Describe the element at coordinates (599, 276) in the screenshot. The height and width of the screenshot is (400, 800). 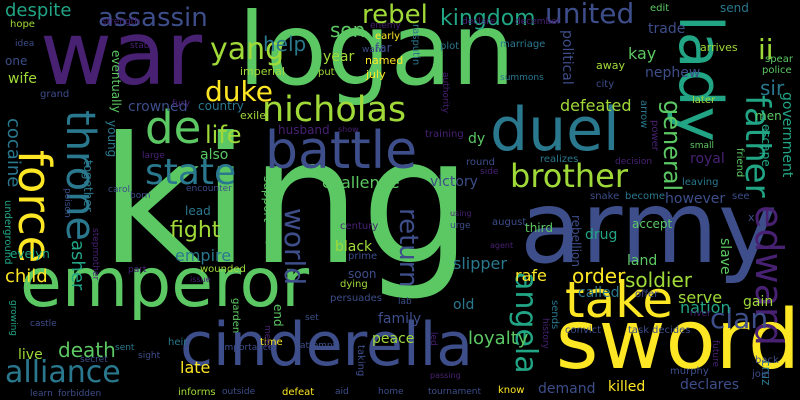
I see `word-order: order` at that location.